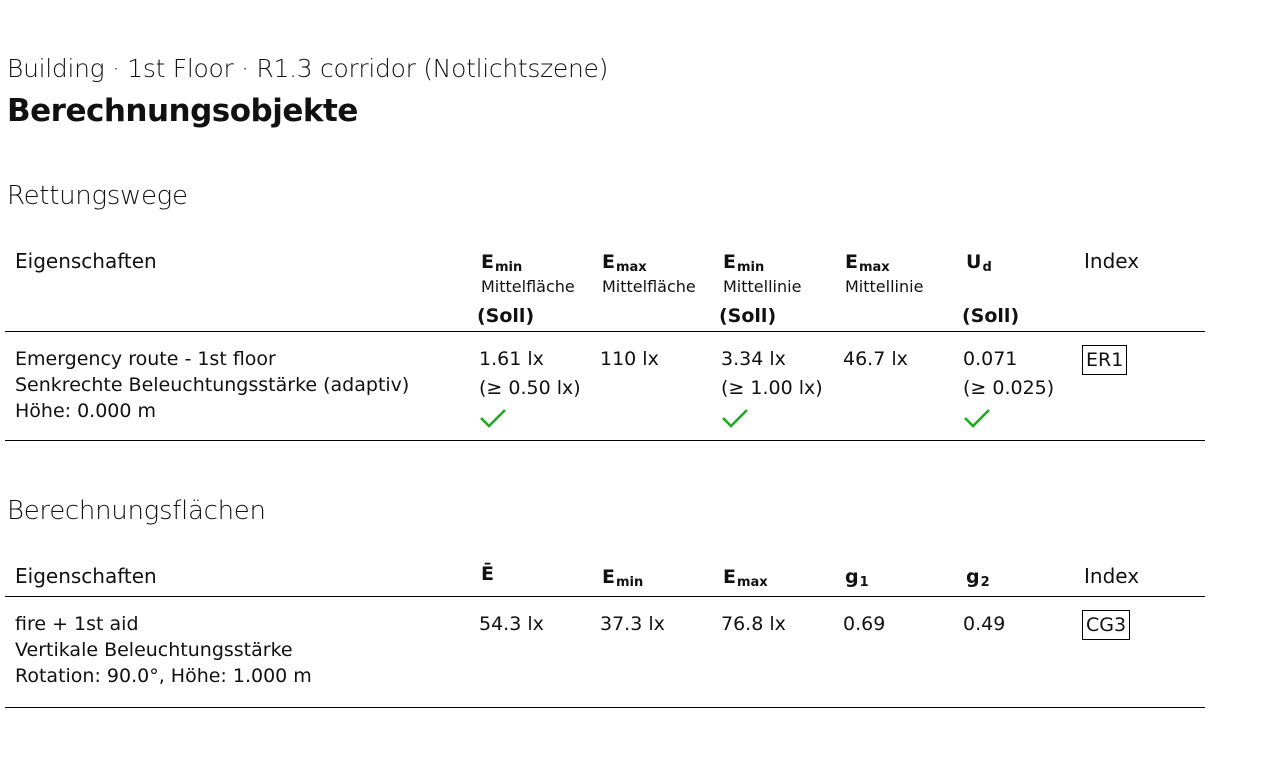  What do you see at coordinates (1106, 625) in the screenshot?
I see `index-badge: CG3` at bounding box center [1106, 625].